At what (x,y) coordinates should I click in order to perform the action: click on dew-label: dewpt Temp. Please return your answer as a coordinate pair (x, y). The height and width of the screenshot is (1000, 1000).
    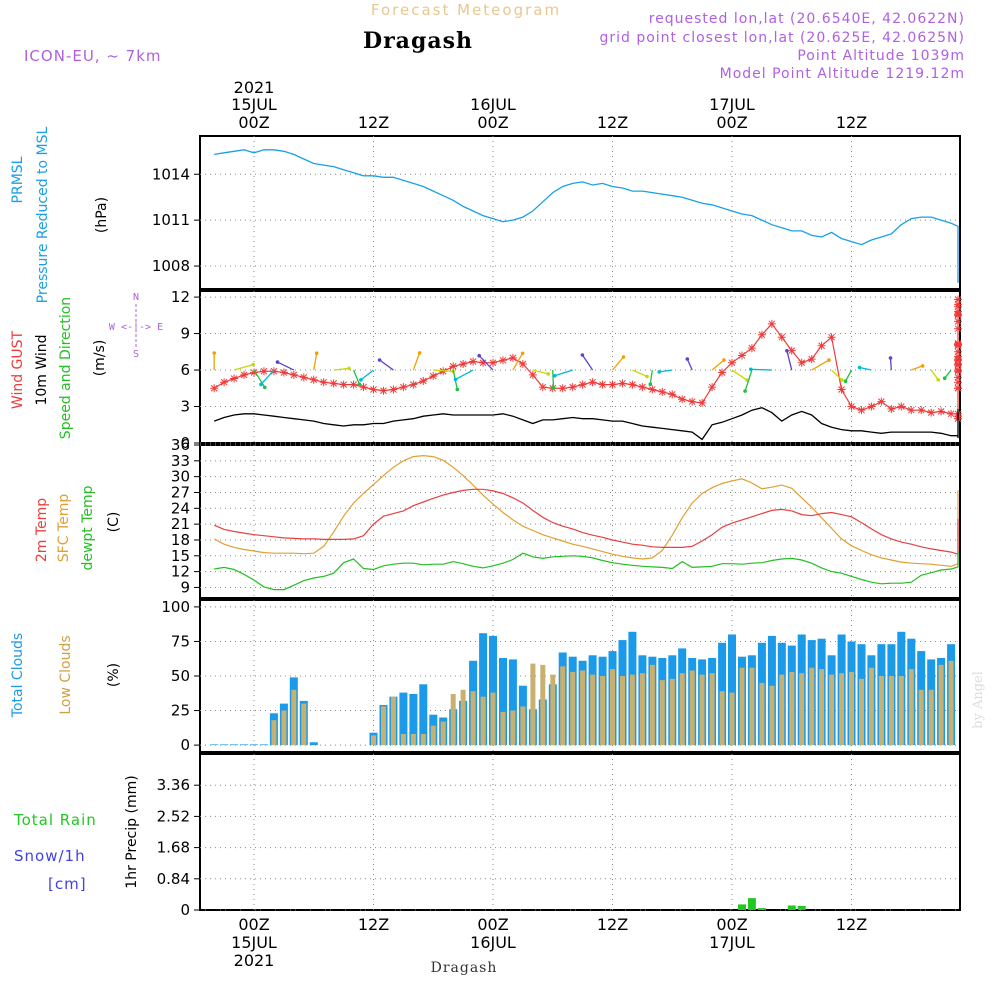
    Looking at the image, I should click on (88, 527).